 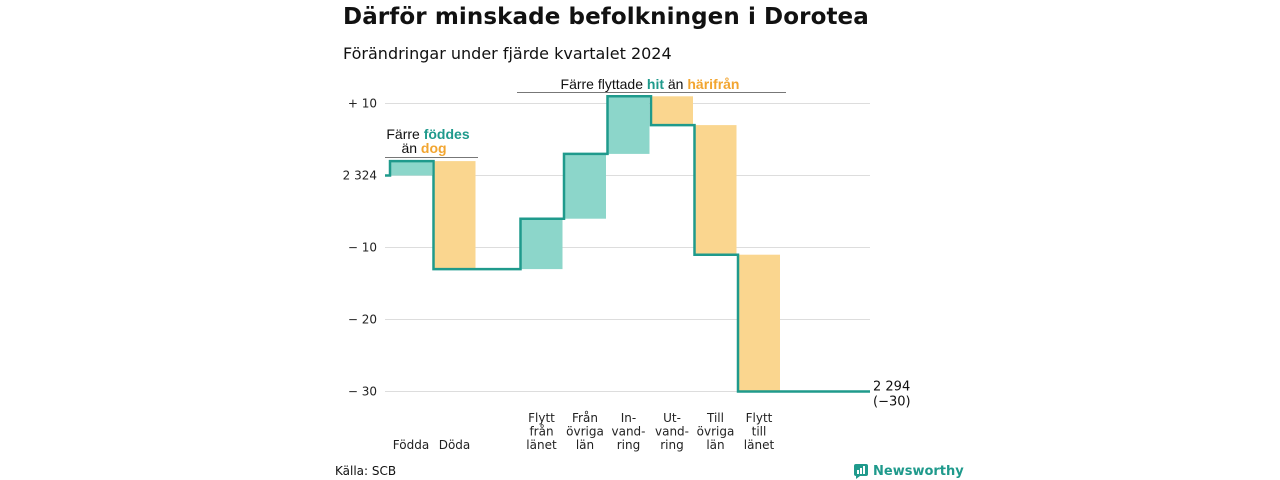 What do you see at coordinates (455, 445) in the screenshot?
I see `x-category-label: Döda` at bounding box center [455, 445].